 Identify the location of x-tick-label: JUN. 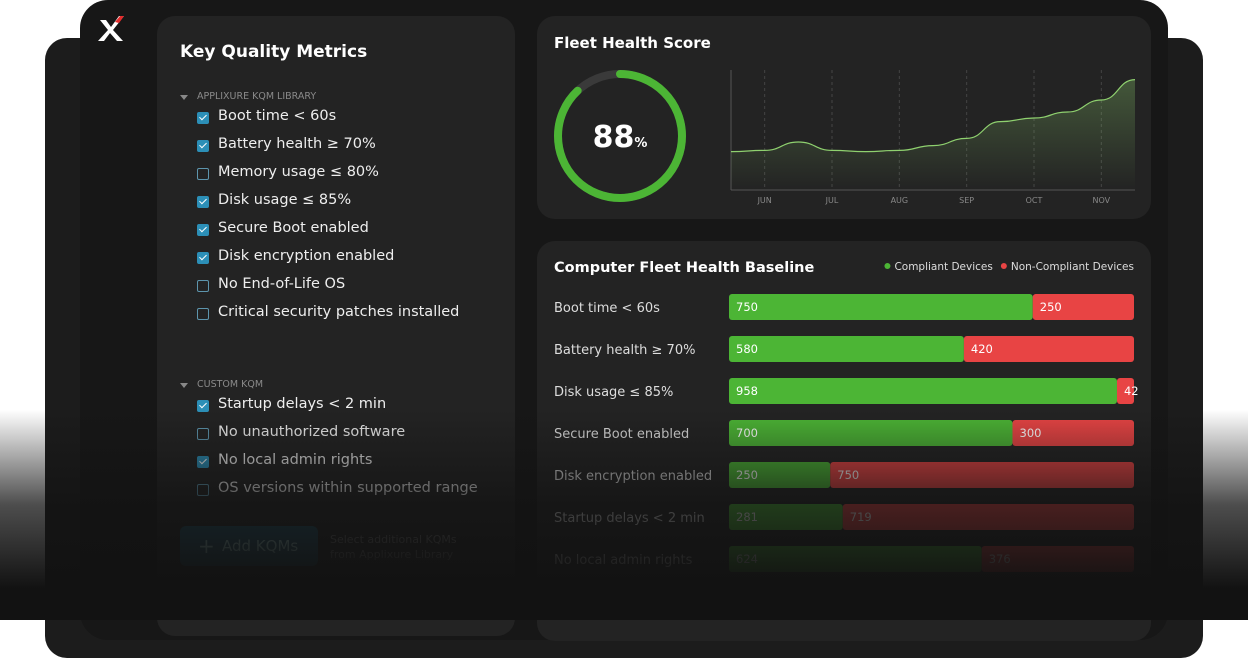
(764, 200).